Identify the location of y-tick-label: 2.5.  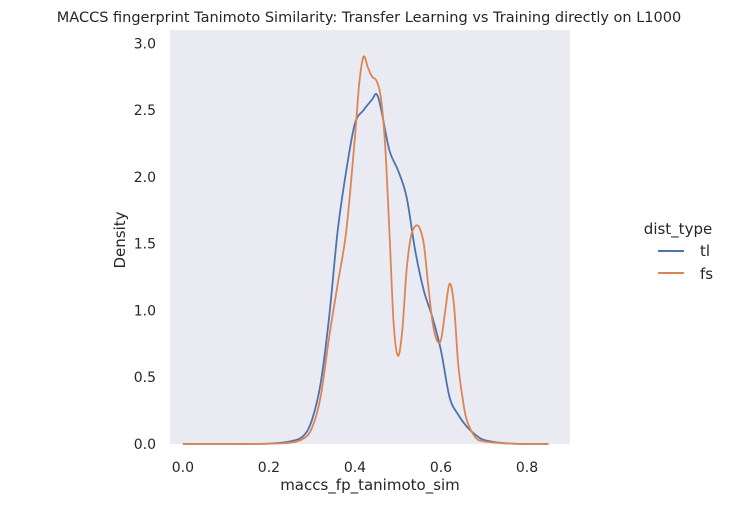
(145, 111).